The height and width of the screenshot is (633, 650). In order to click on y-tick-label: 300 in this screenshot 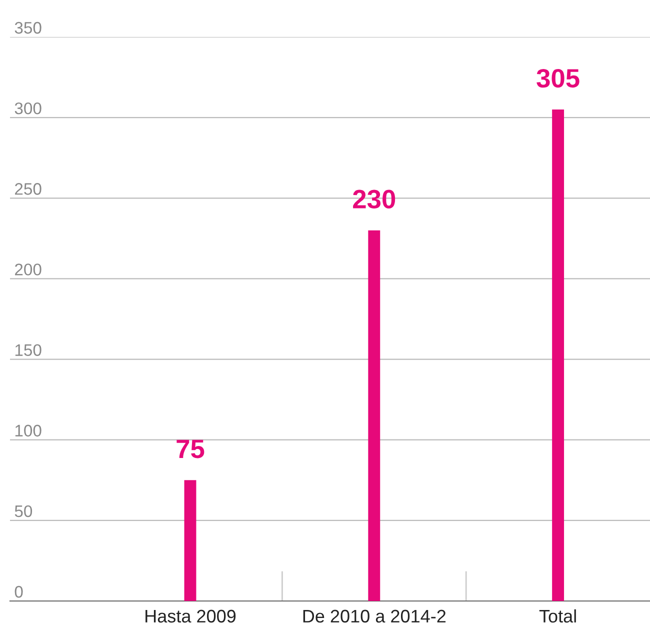, I will do `click(28, 108)`.